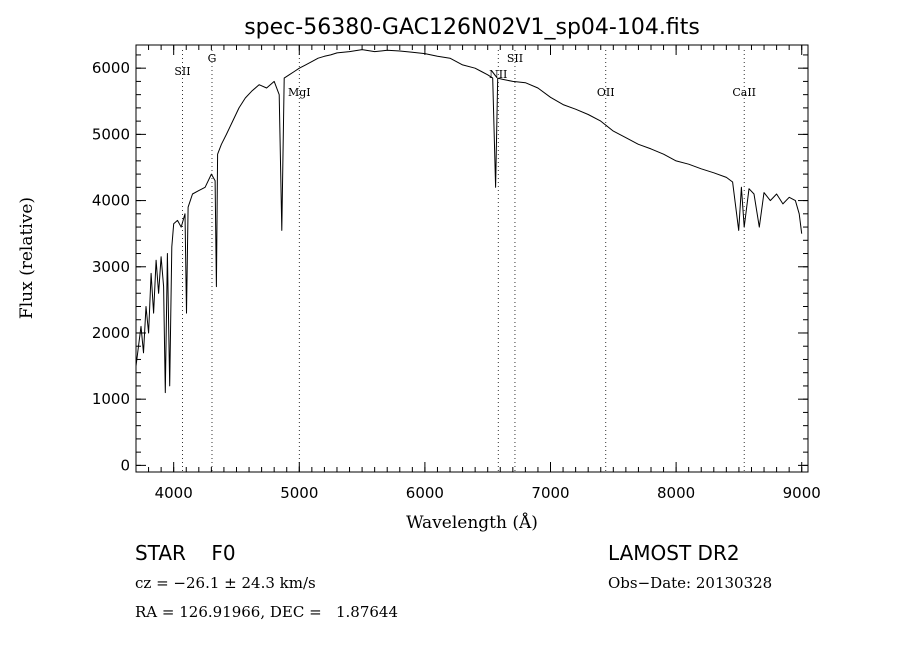 This screenshot has width=900, height=650. I want to click on chart-title: spec-56380-GAC126N02V1_sp04-104.fits, so click(472, 27).